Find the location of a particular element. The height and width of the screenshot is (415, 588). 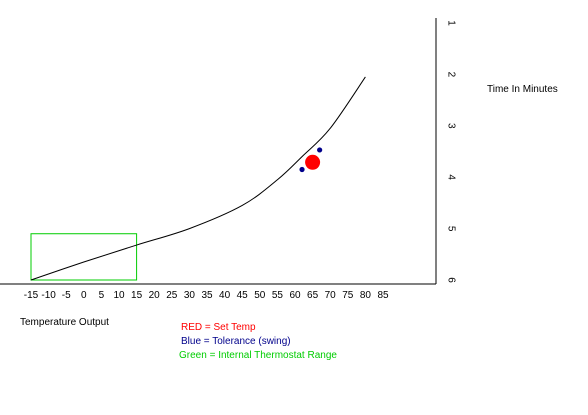

y-tick-label: 2 is located at coordinates (450, 75).